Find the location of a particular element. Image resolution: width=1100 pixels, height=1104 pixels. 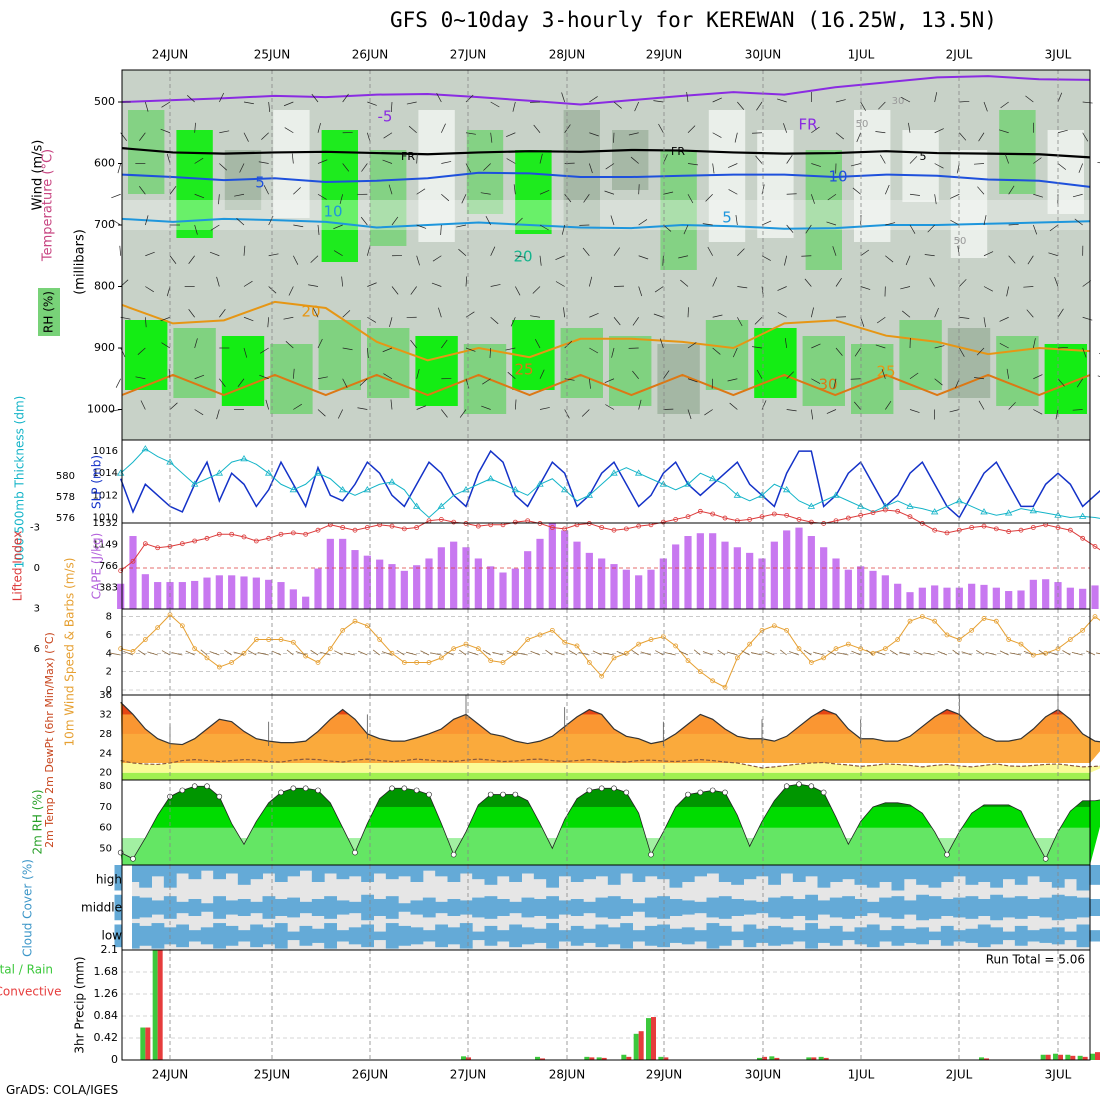

li-tick--3: -3 is located at coordinates (35, 528).